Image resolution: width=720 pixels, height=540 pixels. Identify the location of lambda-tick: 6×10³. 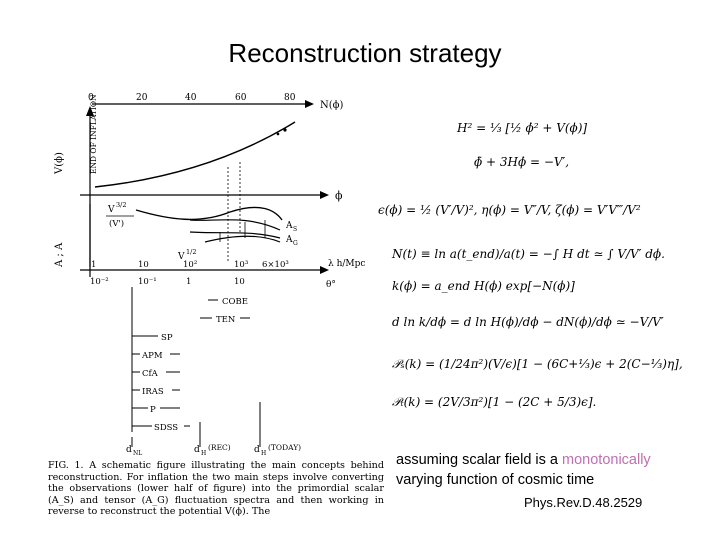
(275, 265).